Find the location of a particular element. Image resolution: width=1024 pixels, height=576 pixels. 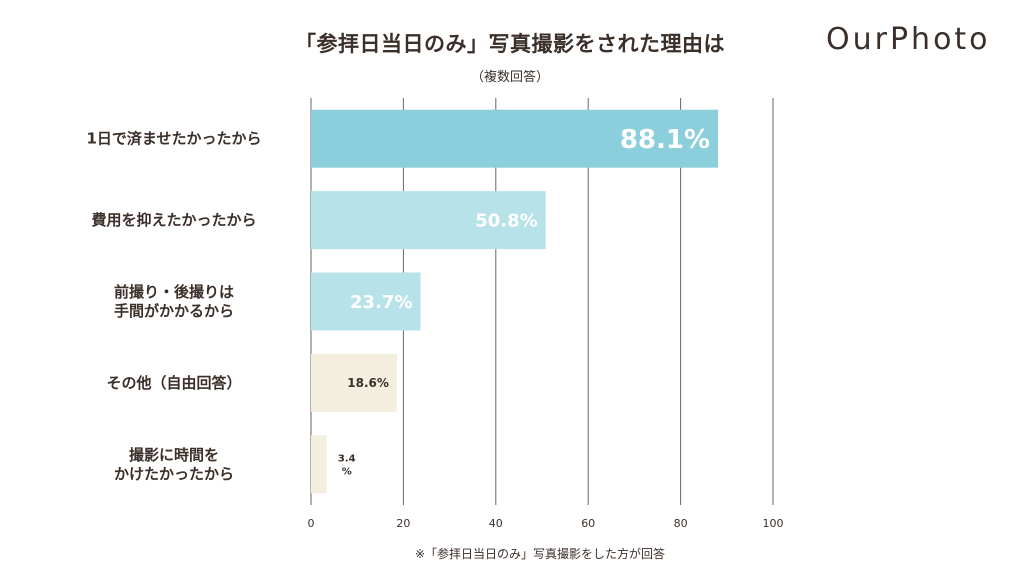

x-tick-label: 60 is located at coordinates (588, 523).